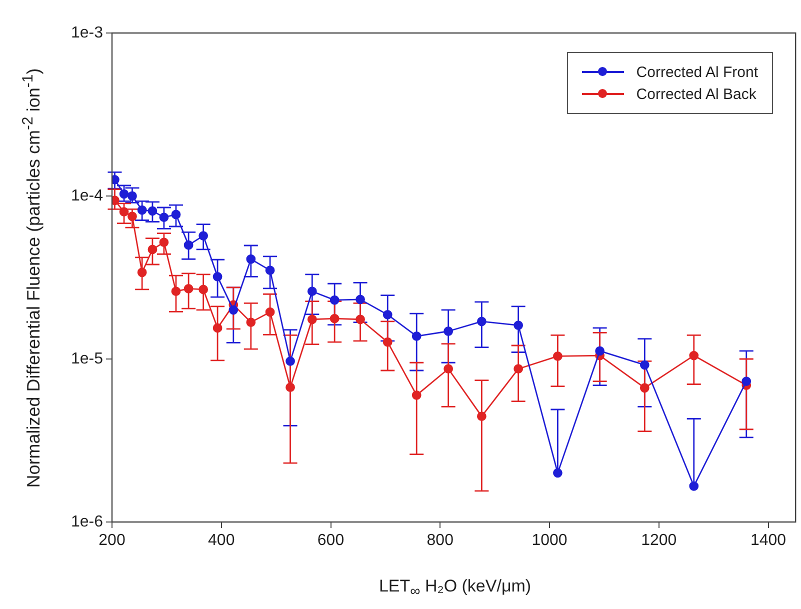  I want to click on legend-label: Corrected Al Front, so click(697, 72).